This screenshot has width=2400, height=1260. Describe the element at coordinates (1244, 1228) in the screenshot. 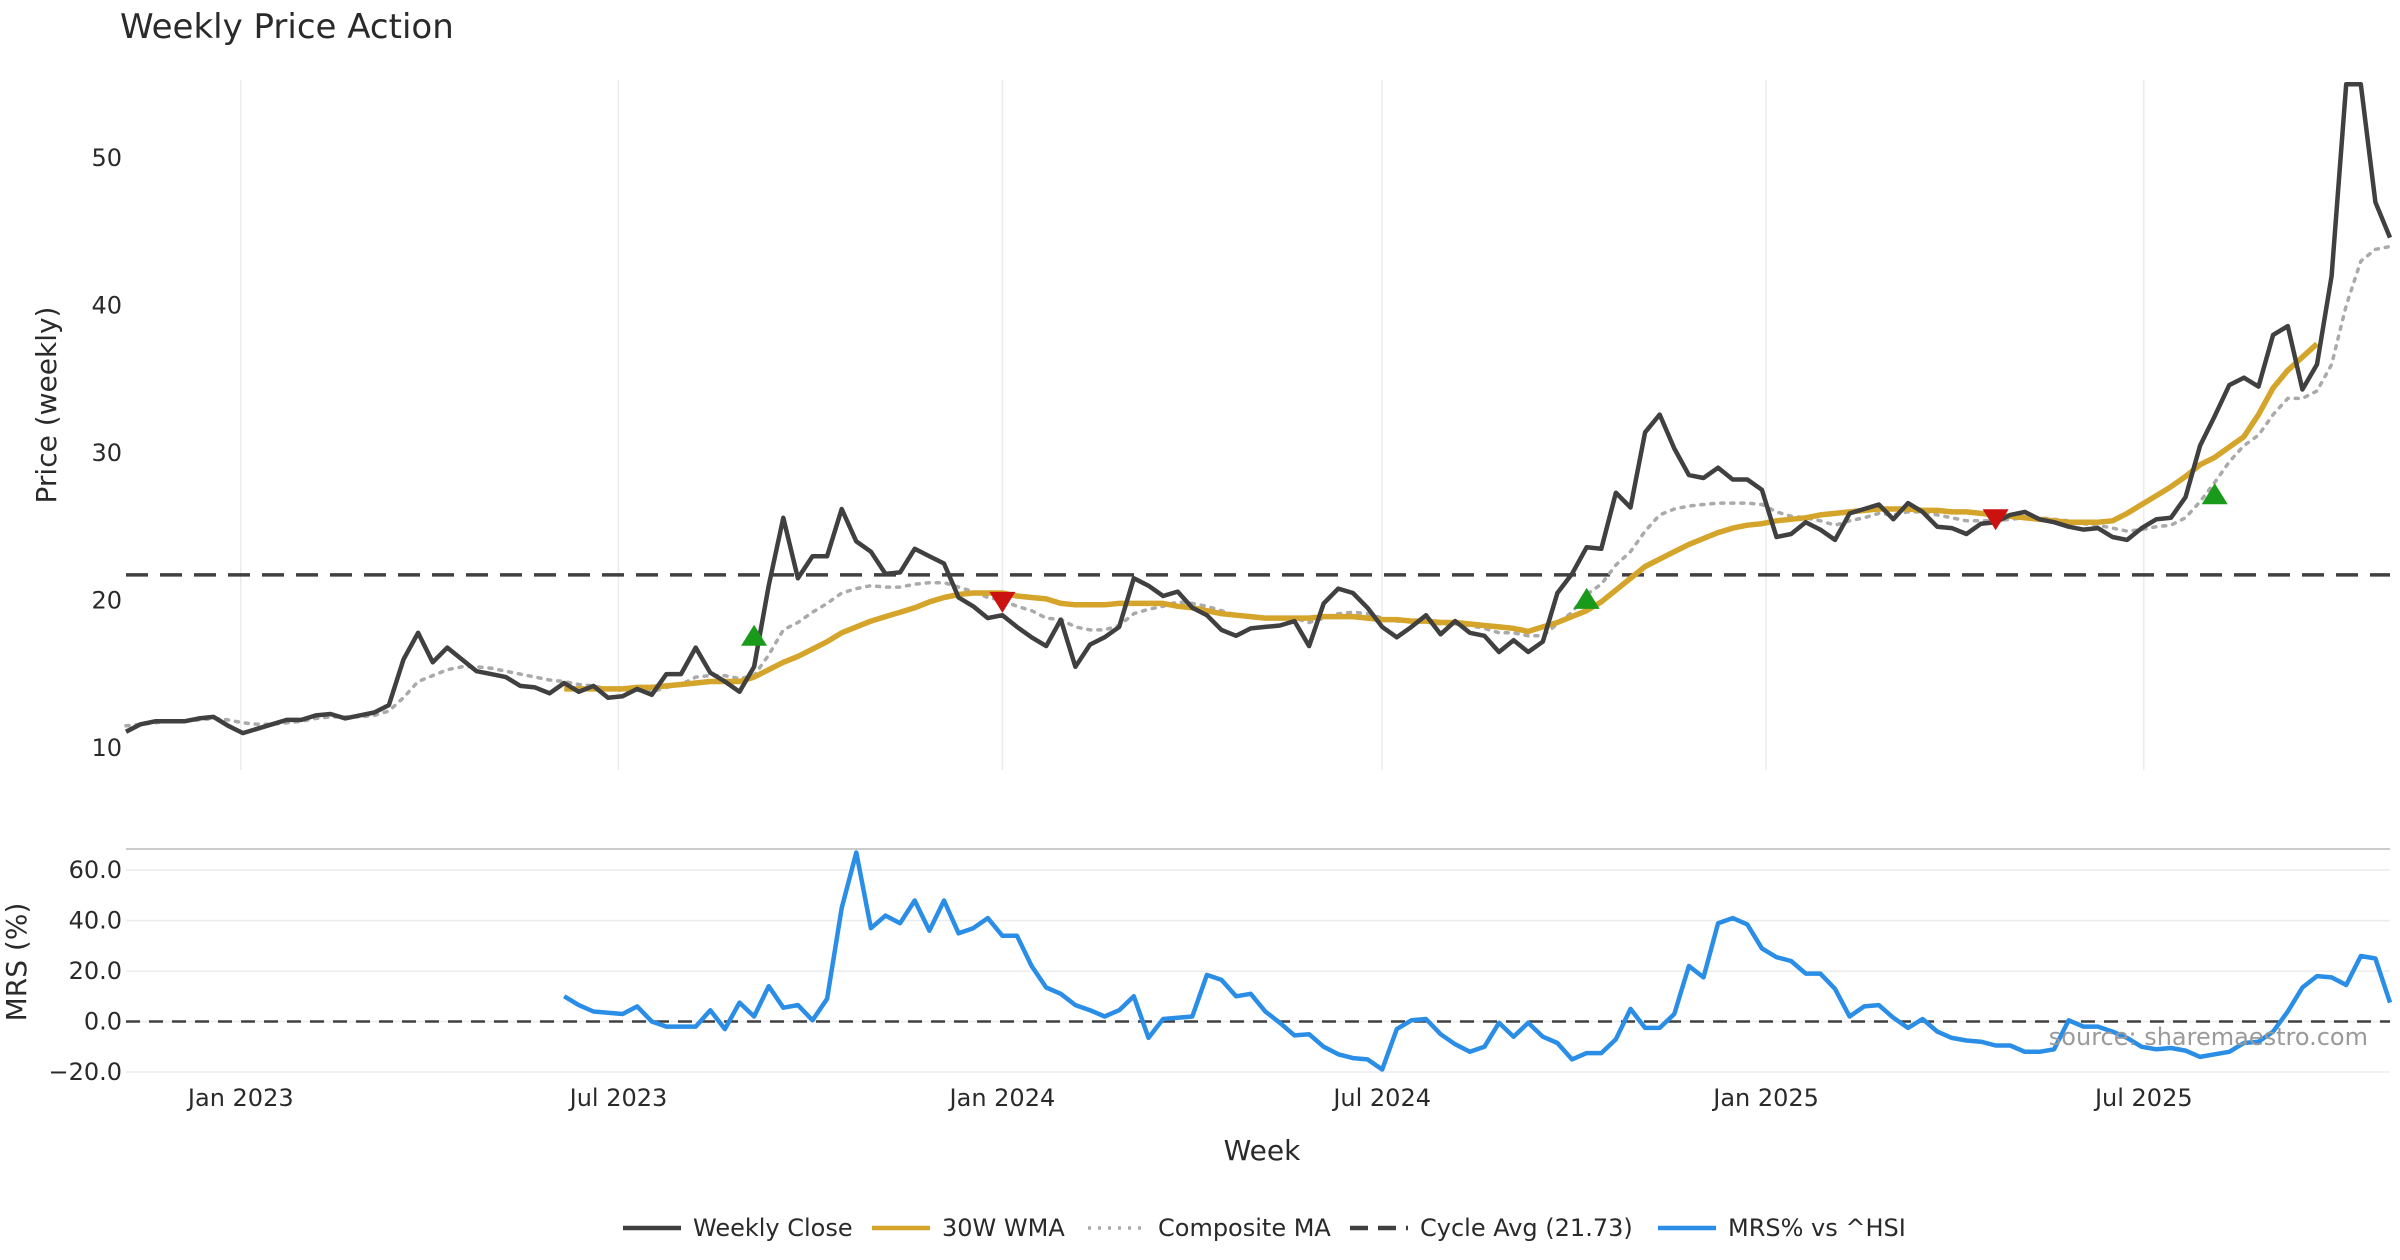

I see `legend-label: Composite MA` at that location.